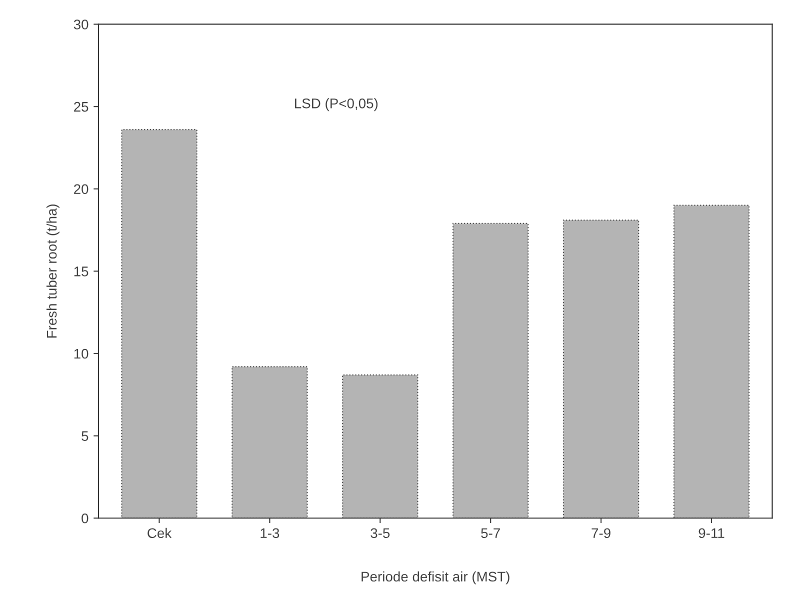 The width and height of the screenshot is (788, 606). What do you see at coordinates (711, 533) in the screenshot?
I see `x-tick-label: 9-11` at bounding box center [711, 533].